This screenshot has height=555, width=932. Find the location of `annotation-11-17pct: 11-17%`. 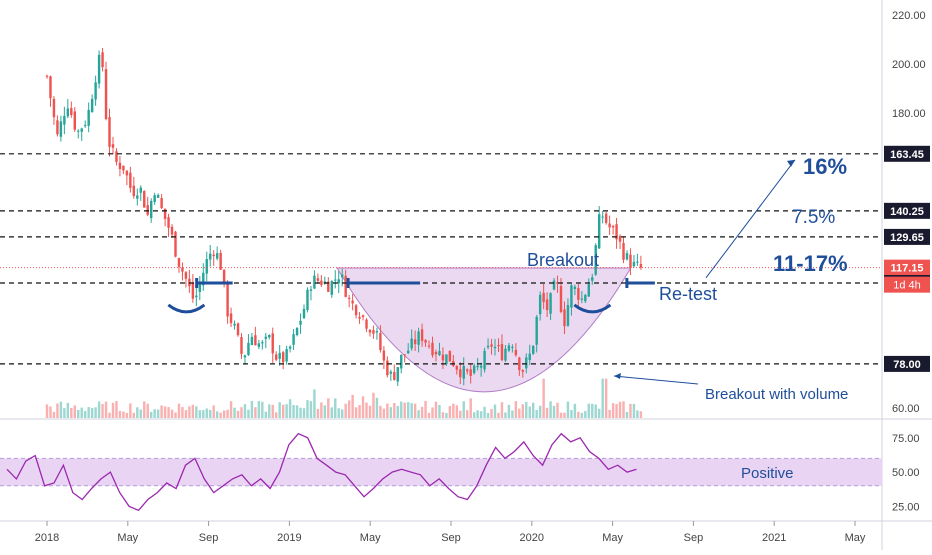

annotation-11-17pct: 11-17% is located at coordinates (810, 263).